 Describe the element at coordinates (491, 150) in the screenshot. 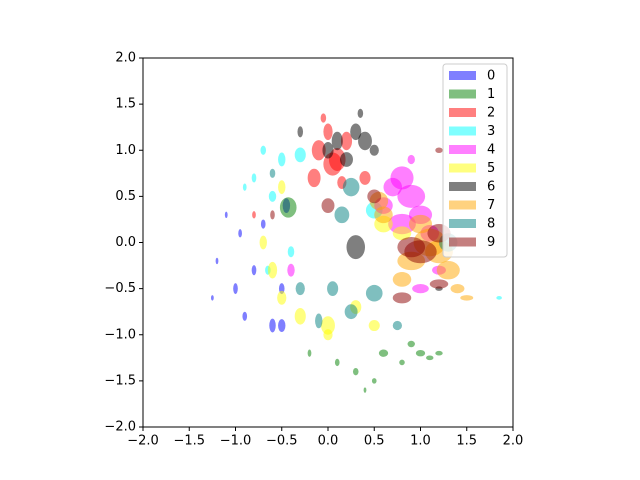

I see `legend-label: 4` at that location.